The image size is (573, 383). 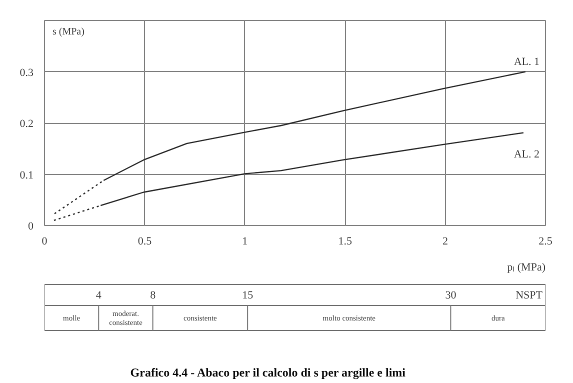 What do you see at coordinates (99, 296) in the screenshot?
I see `x2-tick-label: 4` at bounding box center [99, 296].